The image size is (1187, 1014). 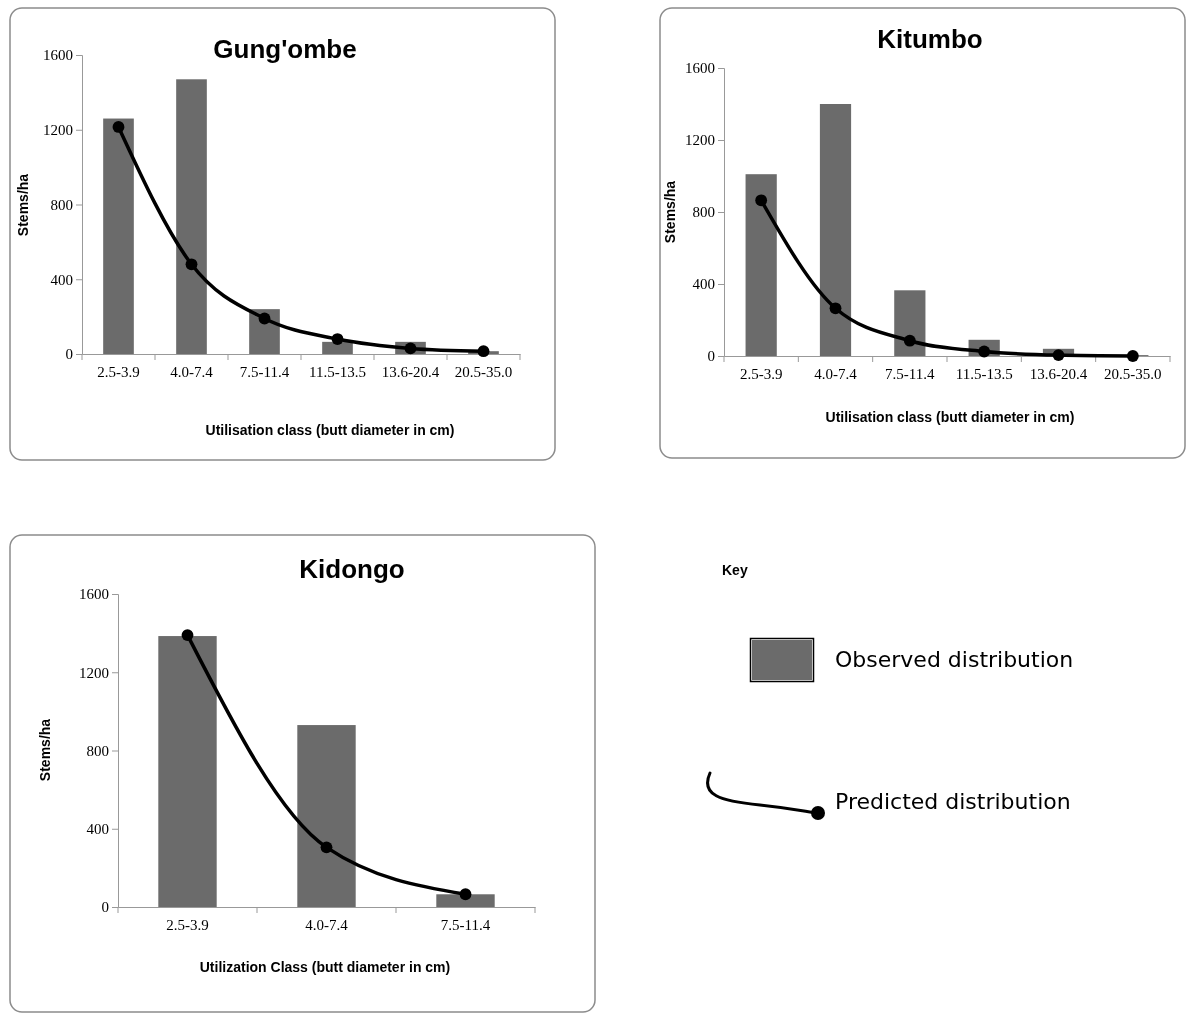 What do you see at coordinates (735, 570) in the screenshot?
I see `legend-title: Key` at bounding box center [735, 570].